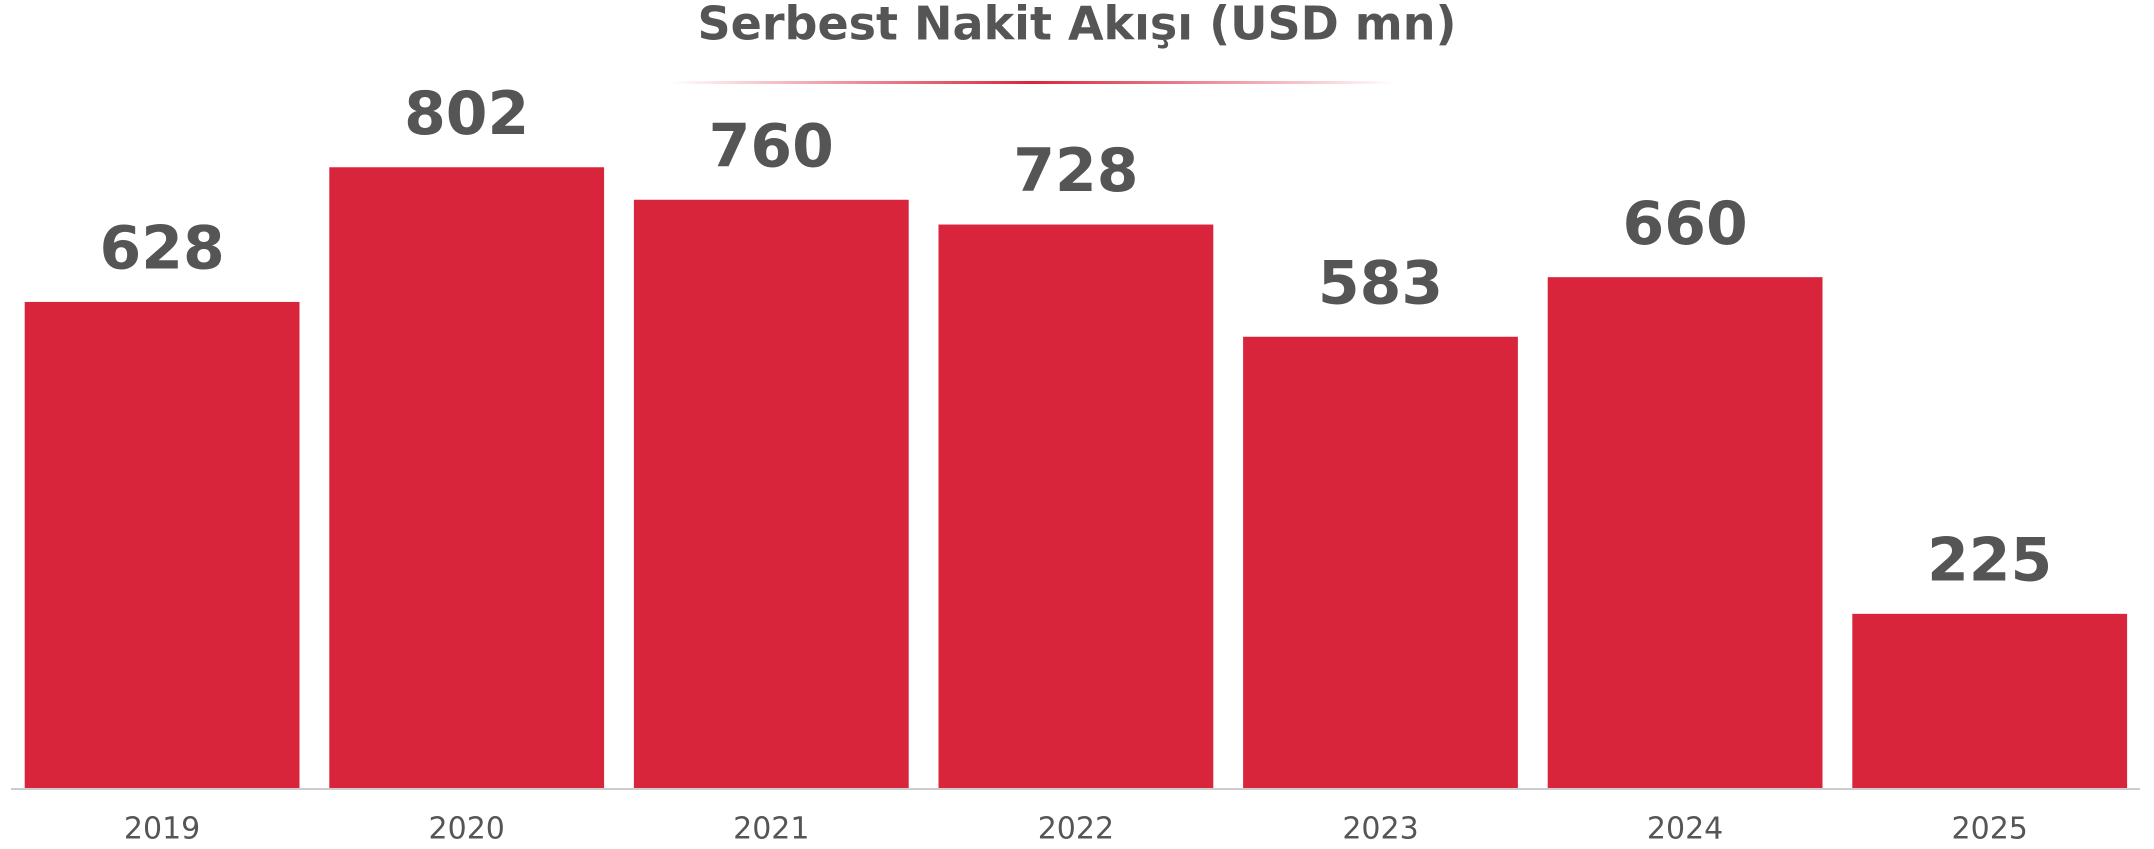 The height and width of the screenshot is (849, 2154). Describe the element at coordinates (466, 114) in the screenshot. I see `value-label: 802` at that location.